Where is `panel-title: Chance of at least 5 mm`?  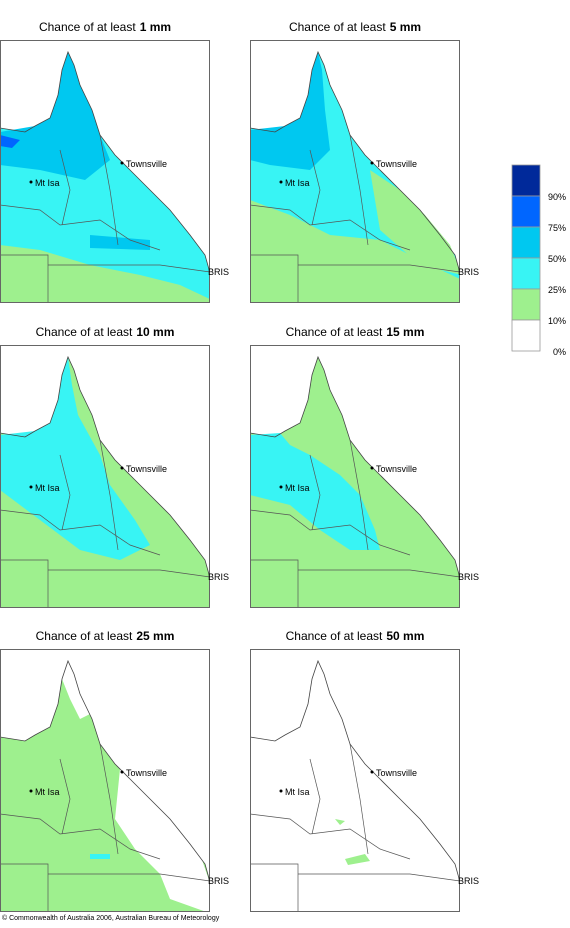
panel-title: Chance of at least 5 mm is located at coordinates (355, 27).